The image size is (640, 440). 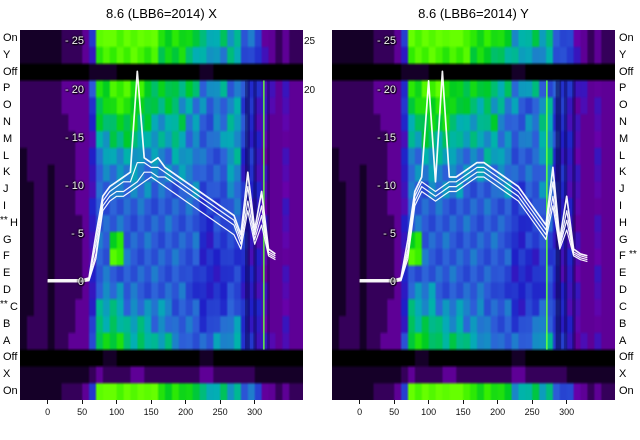 I want to click on x-tick-label: 0, so click(x=360, y=412).